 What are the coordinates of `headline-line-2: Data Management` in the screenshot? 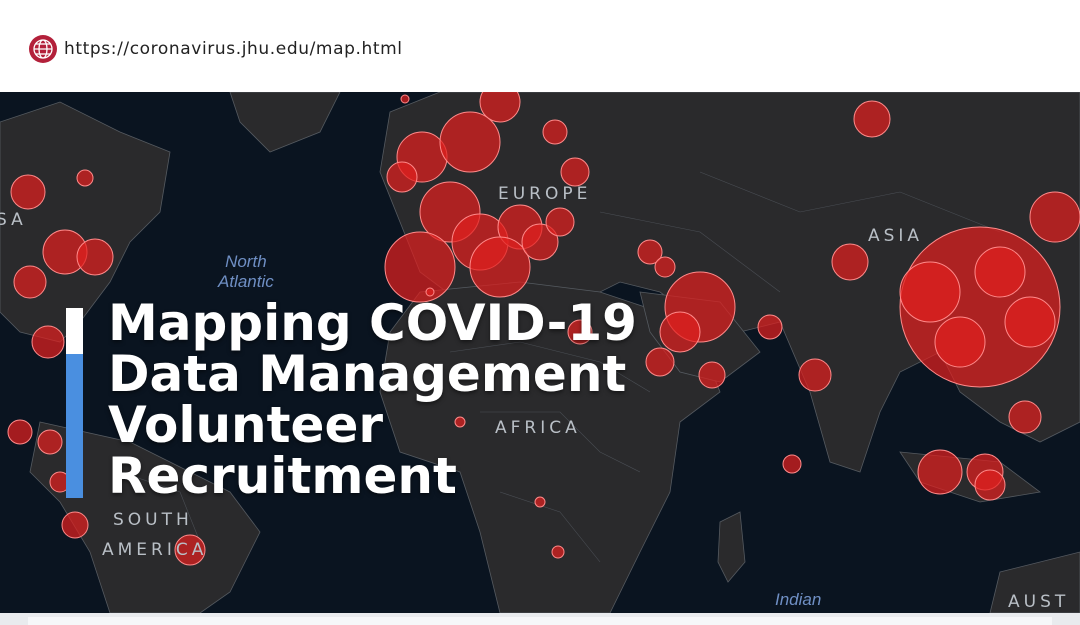 It's located at (367, 374).